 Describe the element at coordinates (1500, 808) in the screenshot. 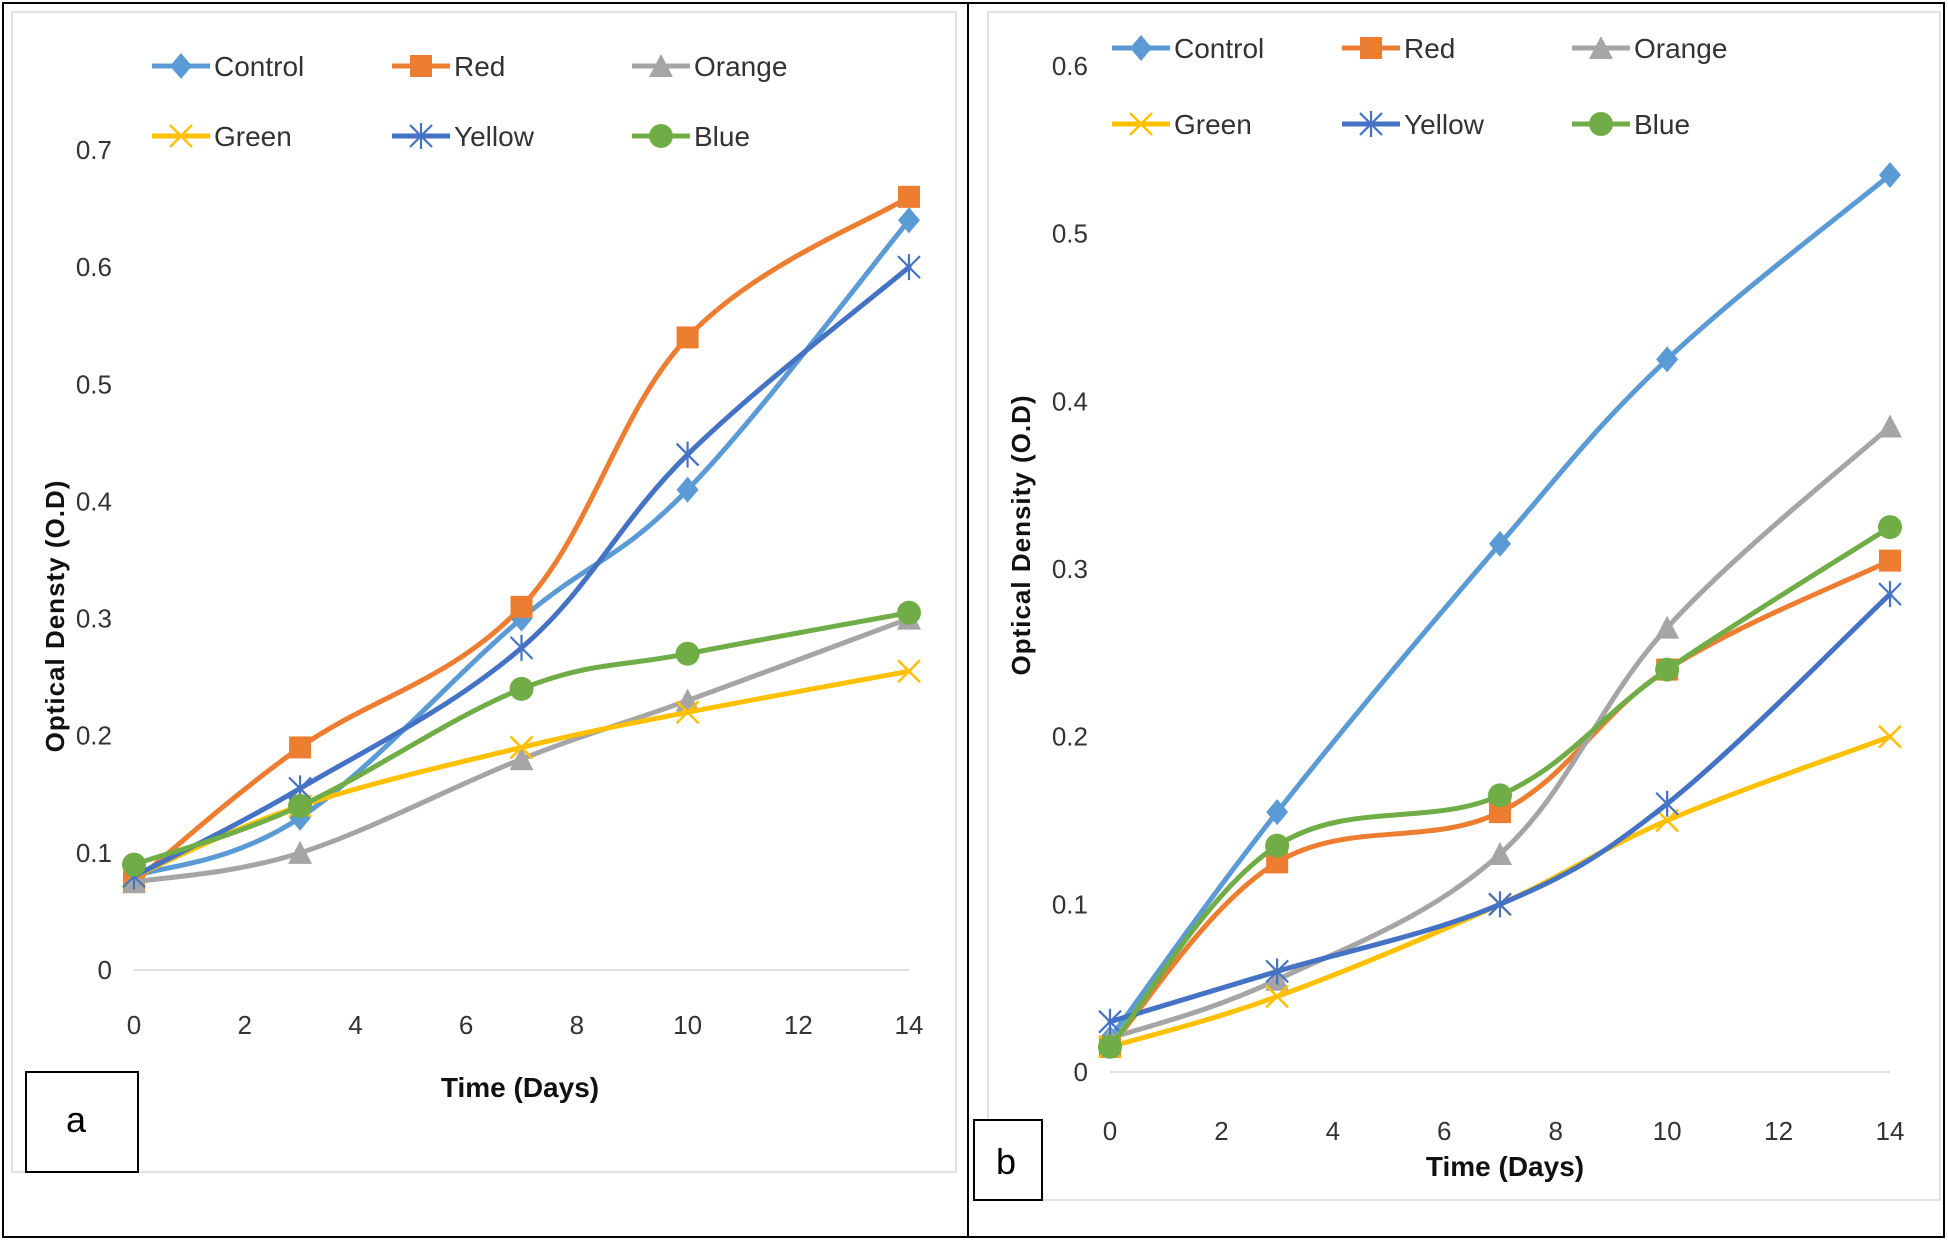

I see `series-line-yellow` at that location.